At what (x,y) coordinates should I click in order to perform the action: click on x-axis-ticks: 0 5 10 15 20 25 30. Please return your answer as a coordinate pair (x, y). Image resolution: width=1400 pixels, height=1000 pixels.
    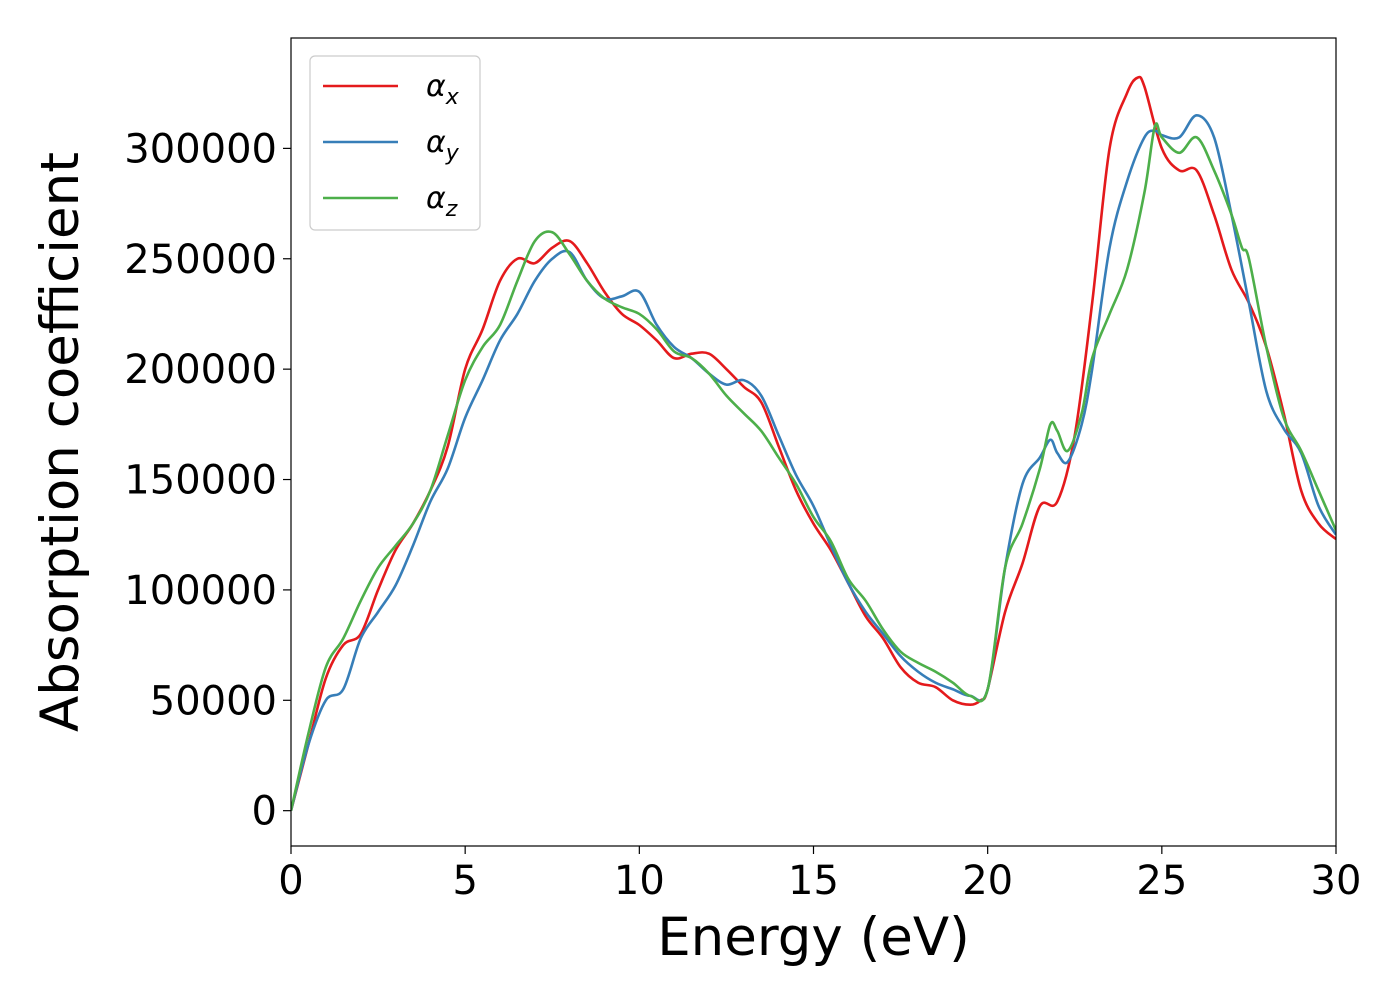
    Looking at the image, I should click on (819, 875).